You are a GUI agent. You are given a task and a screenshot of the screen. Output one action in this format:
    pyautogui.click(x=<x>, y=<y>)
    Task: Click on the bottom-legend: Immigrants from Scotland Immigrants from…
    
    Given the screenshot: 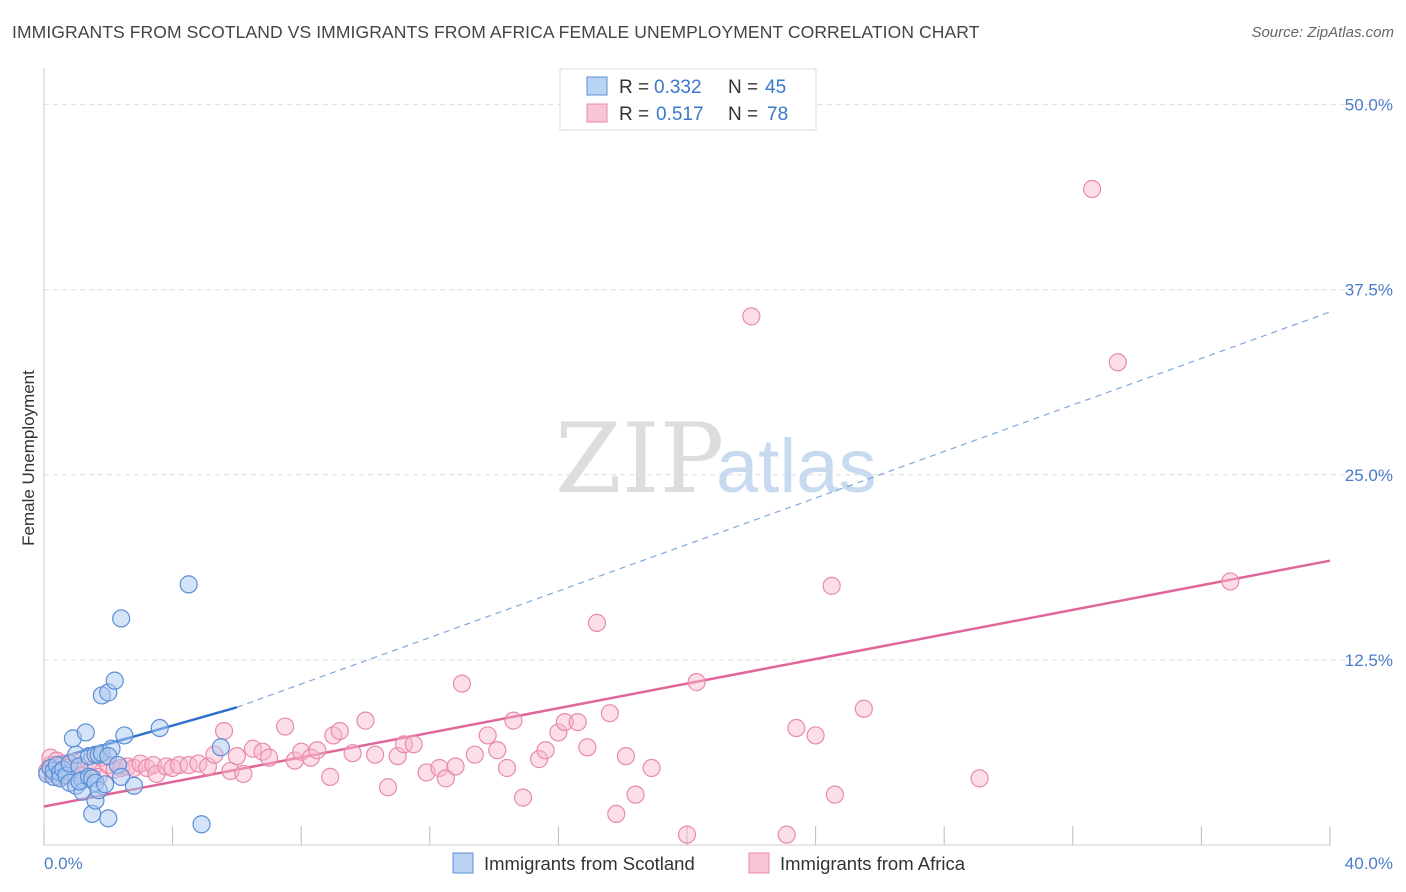 What is the action you would take?
    pyautogui.click(x=709, y=863)
    